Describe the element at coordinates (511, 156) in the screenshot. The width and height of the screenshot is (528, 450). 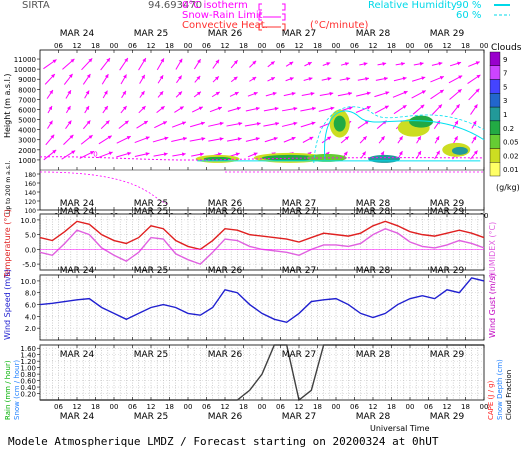
I see `colorbar-tick-label: 0.02` at that location.